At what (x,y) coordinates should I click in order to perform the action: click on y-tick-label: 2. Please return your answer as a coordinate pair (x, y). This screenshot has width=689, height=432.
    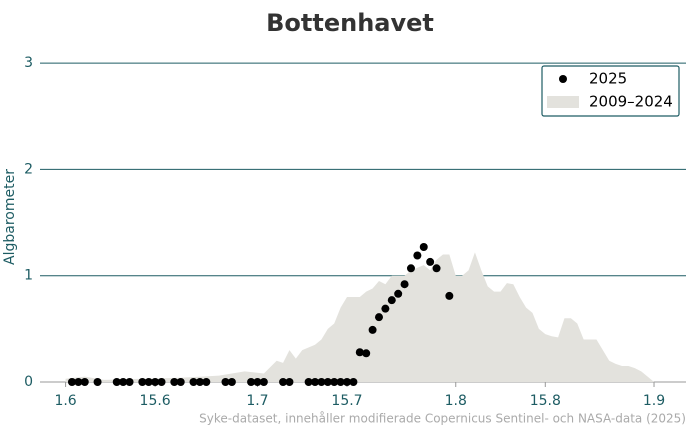
    Looking at the image, I should click on (28, 169).